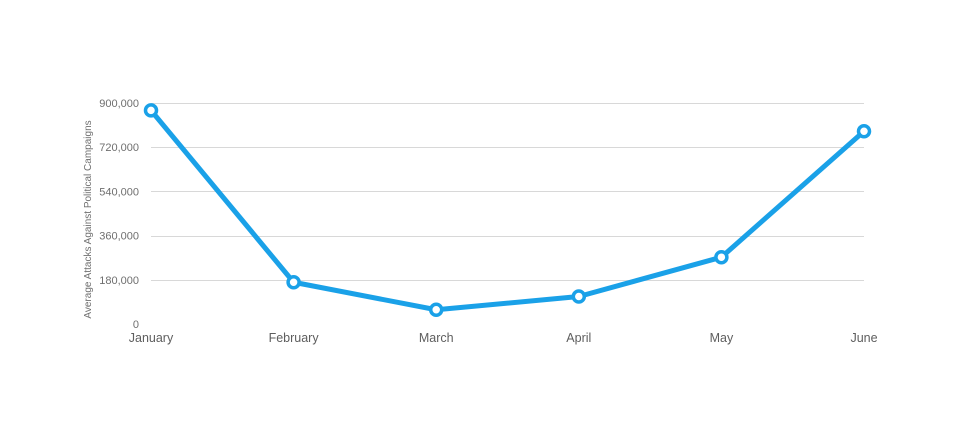  I want to click on y-tick-label: 540,000, so click(119, 192).